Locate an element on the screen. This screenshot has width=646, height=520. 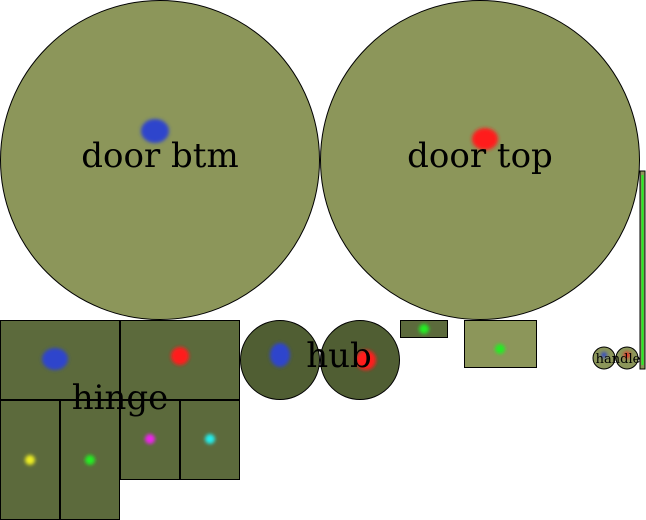
magenta-marker is located at coordinates (150, 439).